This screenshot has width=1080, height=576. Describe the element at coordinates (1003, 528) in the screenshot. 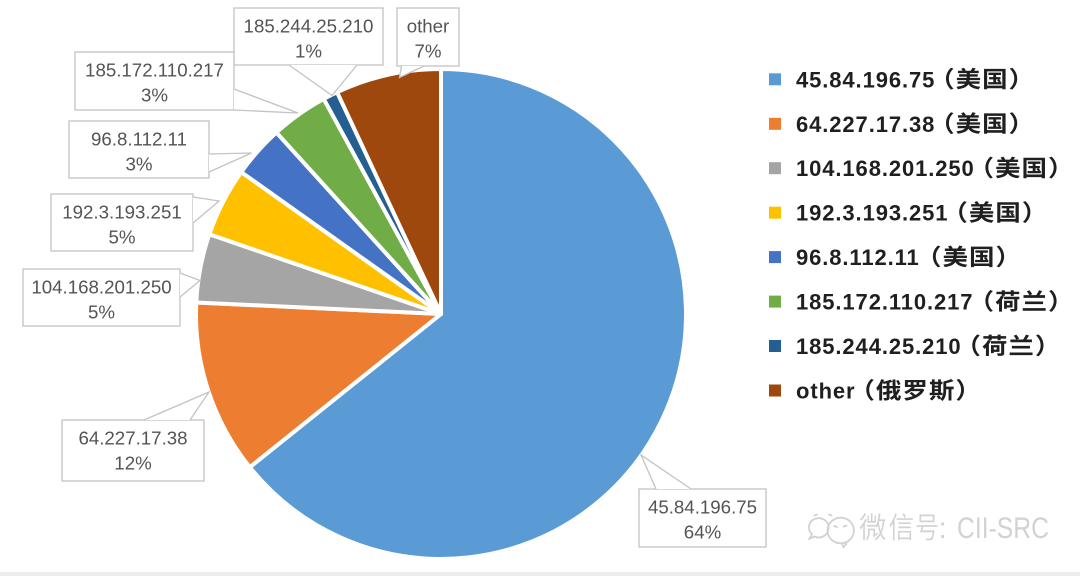

I see `svg-text: CII-SRC` at that location.